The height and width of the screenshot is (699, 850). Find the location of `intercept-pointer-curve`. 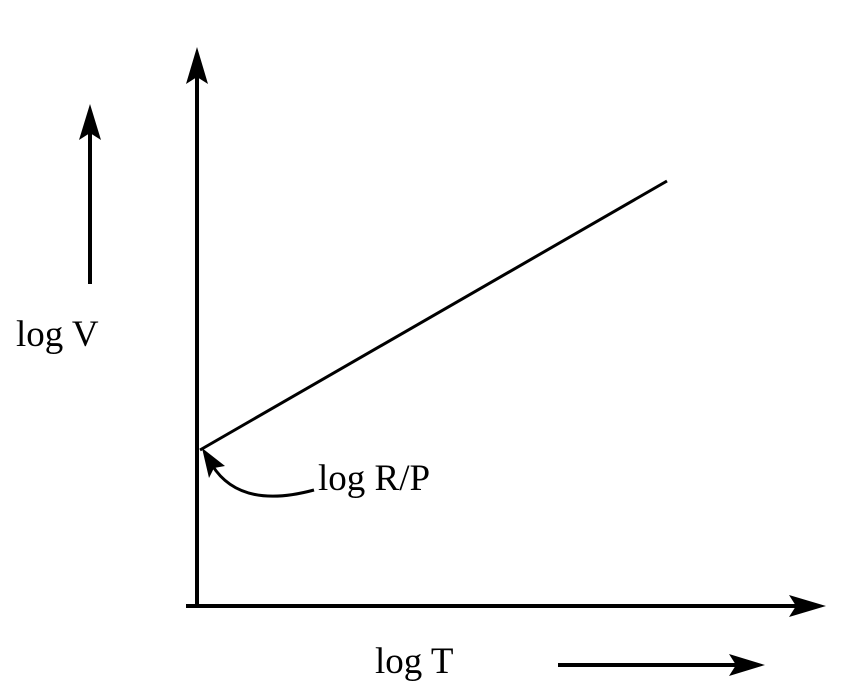

intercept-pointer-curve is located at coordinates (262, 481).